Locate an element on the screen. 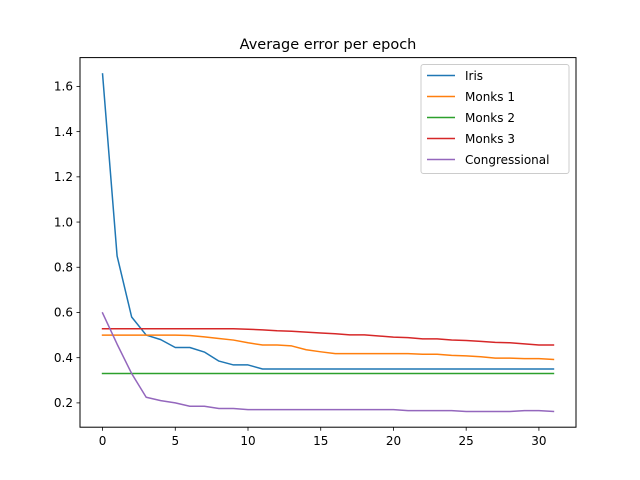  y-tick-label: 1.2 is located at coordinates (63, 177).